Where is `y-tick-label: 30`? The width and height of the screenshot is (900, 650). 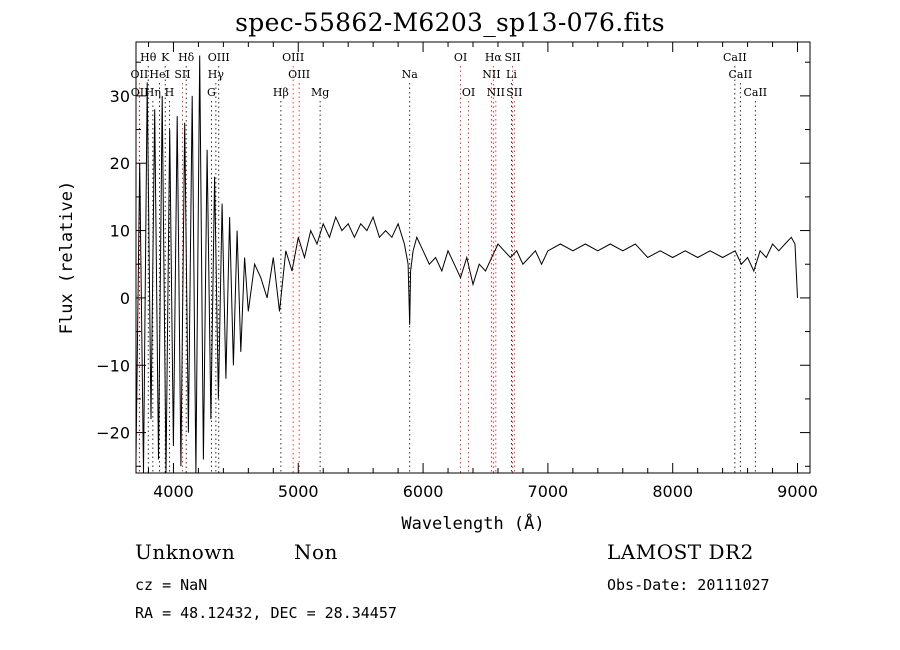 y-tick-label: 30 is located at coordinates (120, 96).